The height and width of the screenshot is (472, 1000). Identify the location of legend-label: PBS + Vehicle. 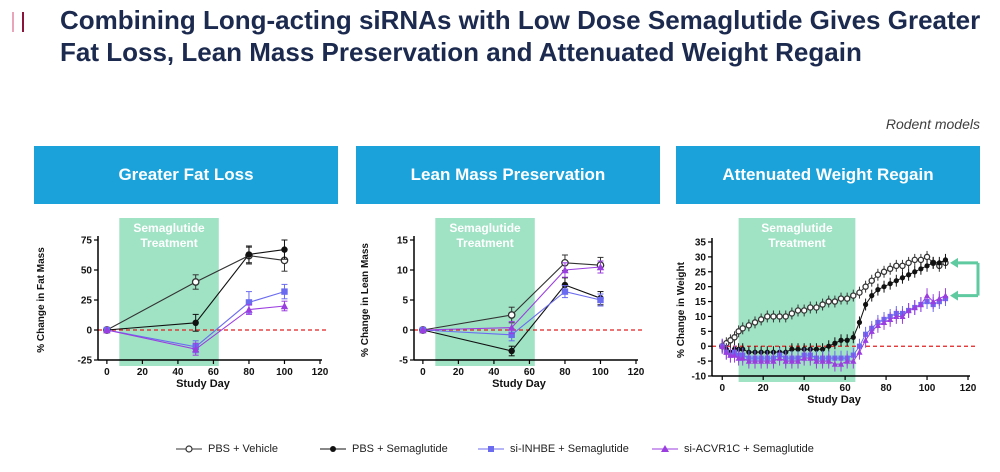
(243, 449).